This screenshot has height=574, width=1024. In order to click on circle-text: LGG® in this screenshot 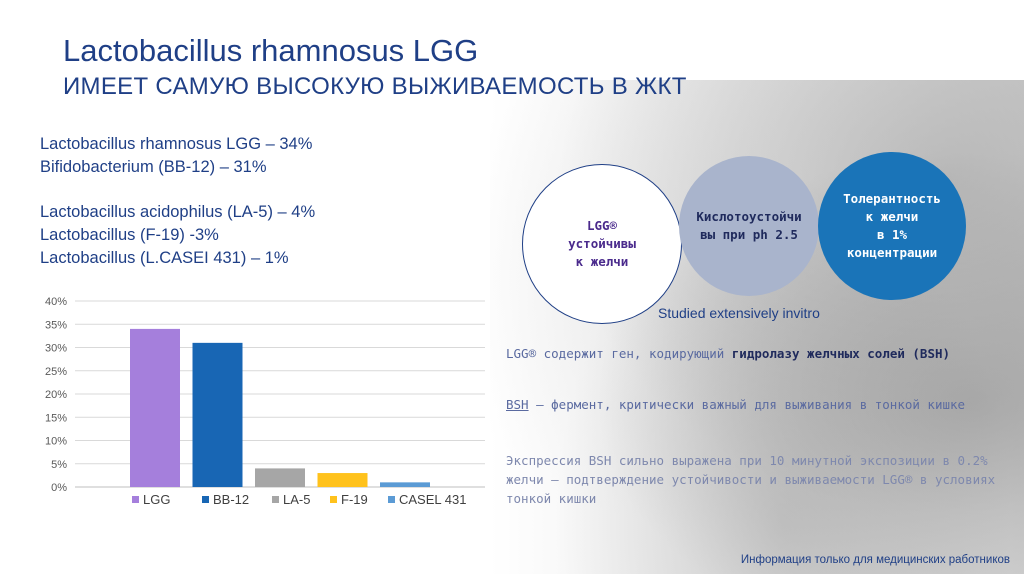, I will do `click(602, 225)`.